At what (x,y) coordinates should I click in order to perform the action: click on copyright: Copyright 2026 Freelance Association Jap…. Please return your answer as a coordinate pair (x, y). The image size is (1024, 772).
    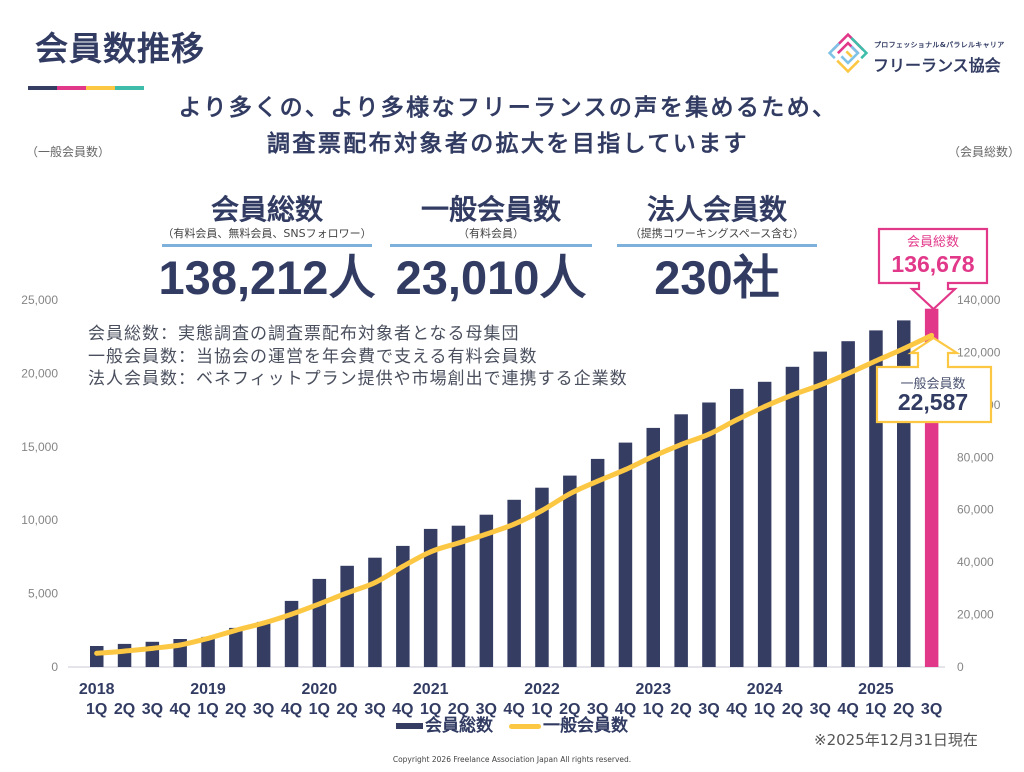
    Looking at the image, I should click on (512, 759).